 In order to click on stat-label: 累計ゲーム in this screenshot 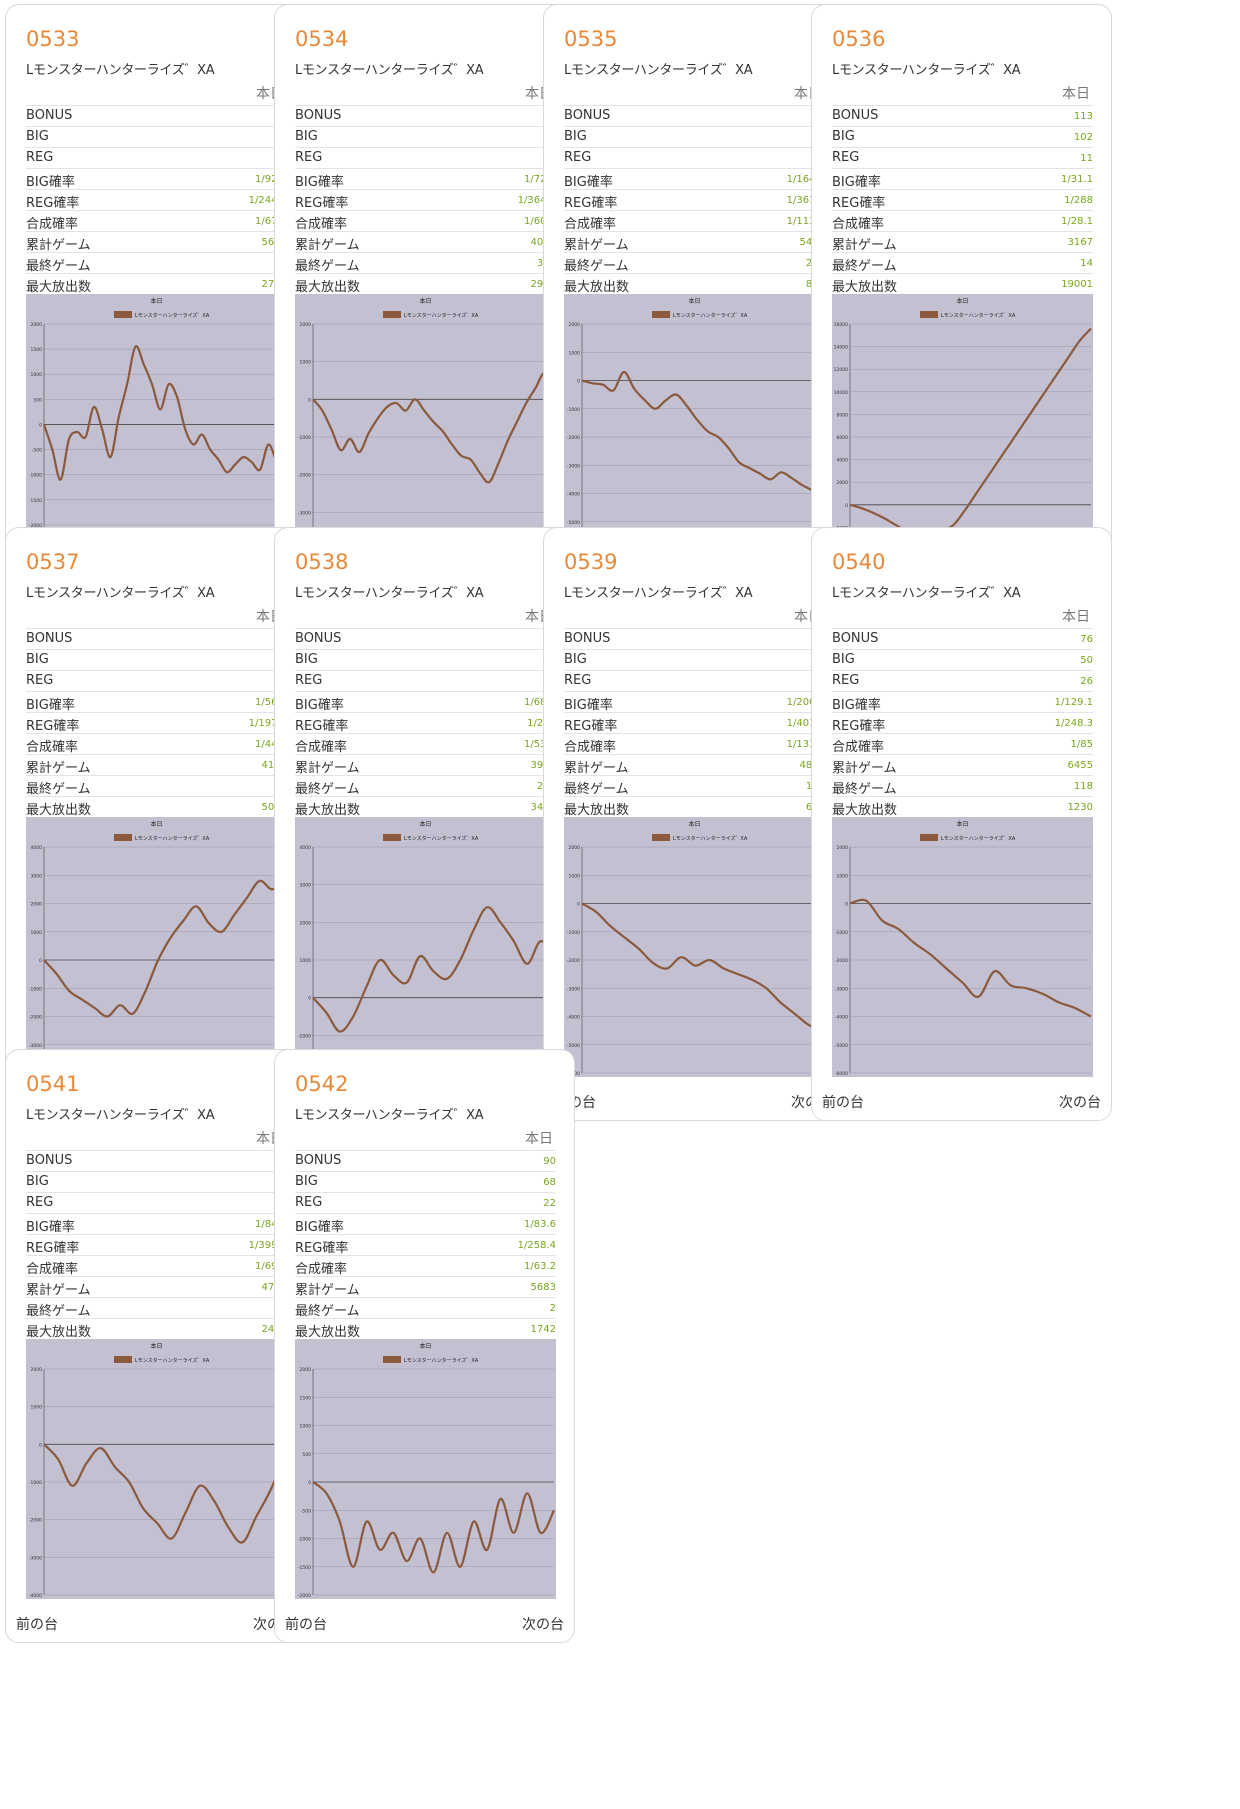, I will do `click(58, 245)`.